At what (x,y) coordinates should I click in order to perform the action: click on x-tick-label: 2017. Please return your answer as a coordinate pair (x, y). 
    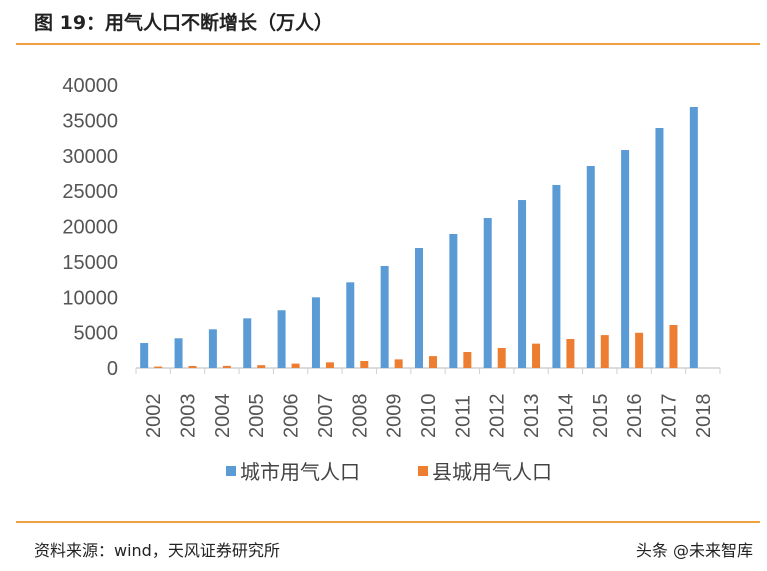
    Looking at the image, I should click on (669, 416).